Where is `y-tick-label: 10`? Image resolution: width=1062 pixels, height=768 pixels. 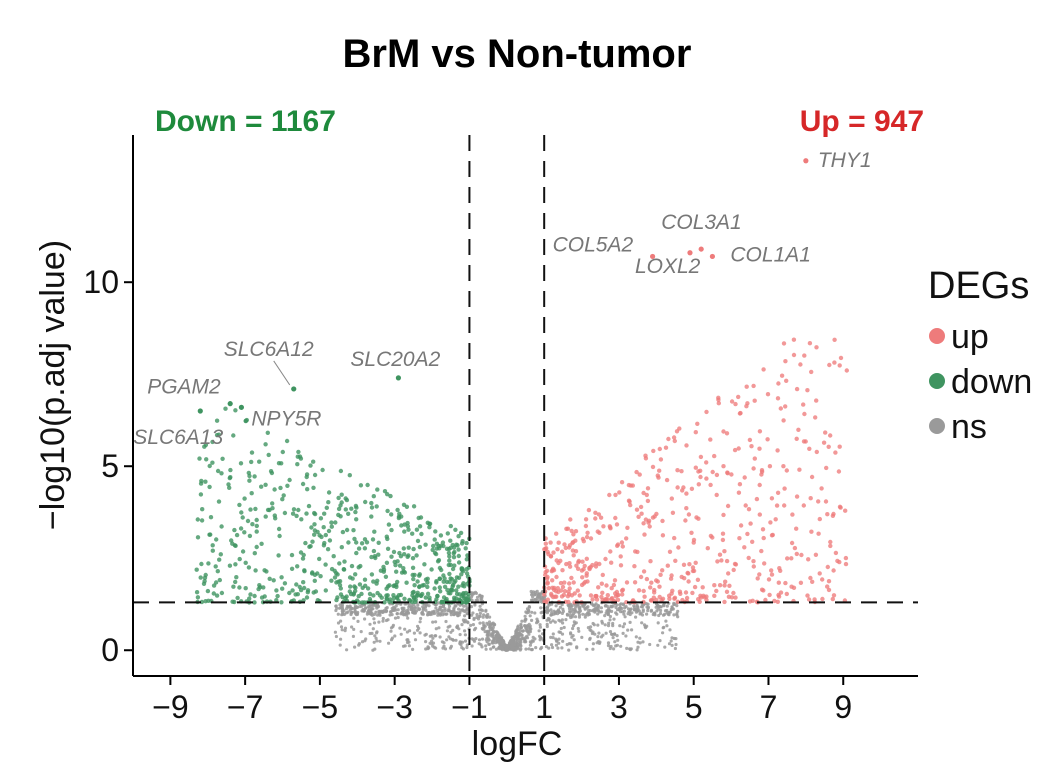 y-tick-label: 10 is located at coordinates (101, 282).